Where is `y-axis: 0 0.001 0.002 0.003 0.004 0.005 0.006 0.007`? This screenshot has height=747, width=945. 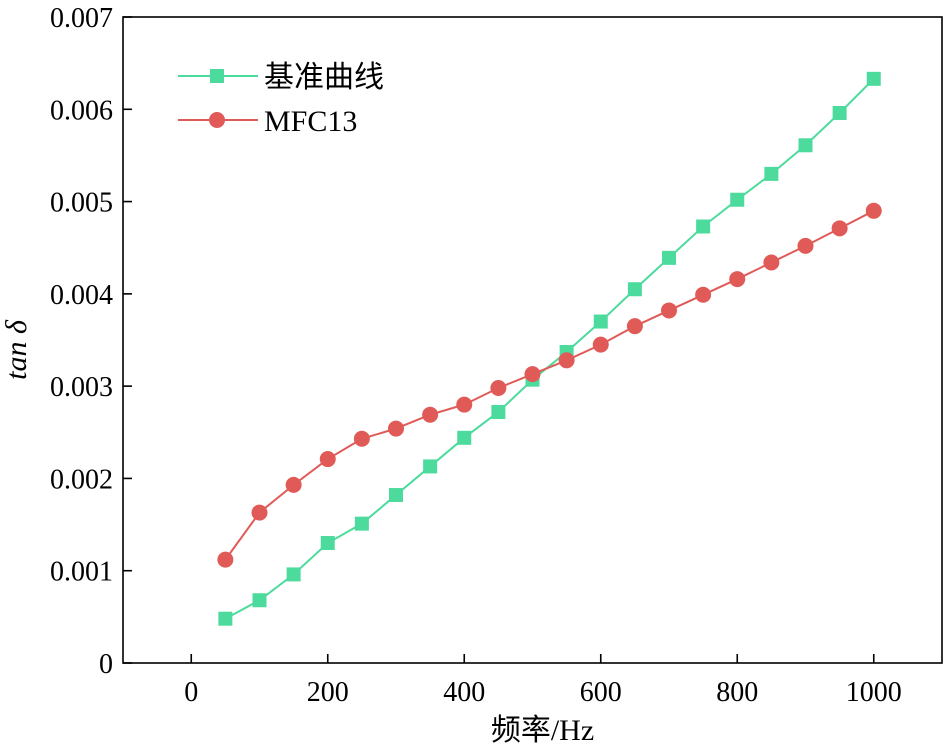 y-axis: 0 0.001 0.002 0.003 0.004 0.005 0.006 0.007 is located at coordinates (91, 341).